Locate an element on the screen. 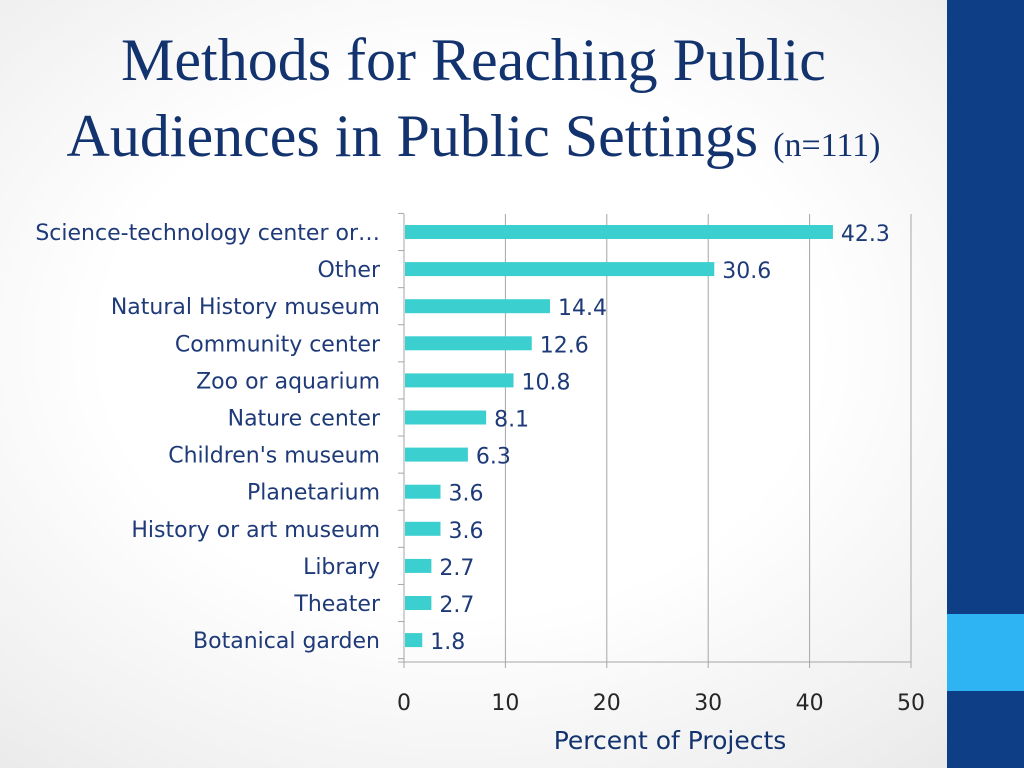 This screenshot has height=768, width=1024. data-label: 14.4 is located at coordinates (582, 308).